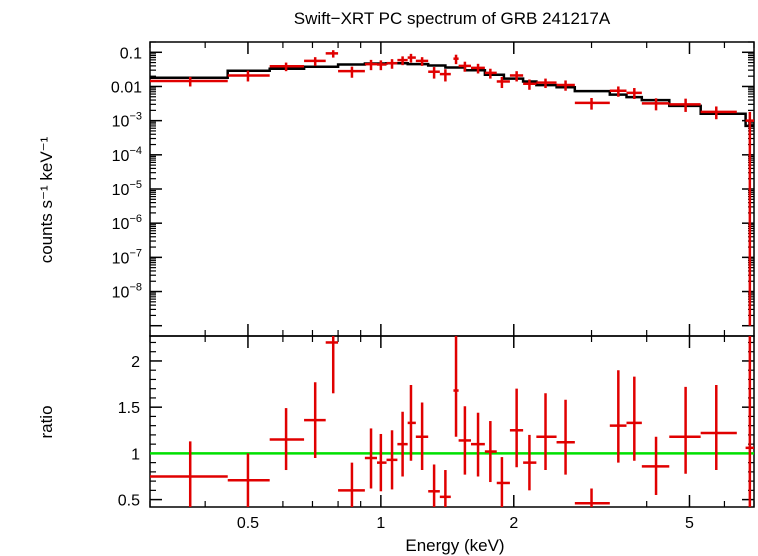 The height and width of the screenshot is (556, 758). What do you see at coordinates (513, 523) in the screenshot?
I see `x-tick-label: 2` at bounding box center [513, 523].